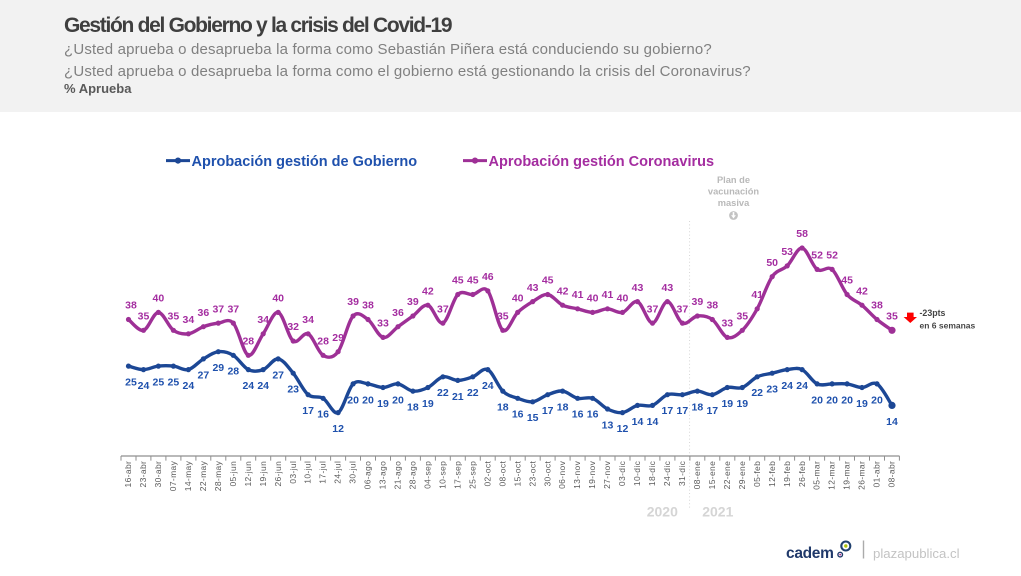 The image size is (1021, 576). What do you see at coordinates (472, 475) in the screenshot?
I see `svg-text: 25-sep` at bounding box center [472, 475].